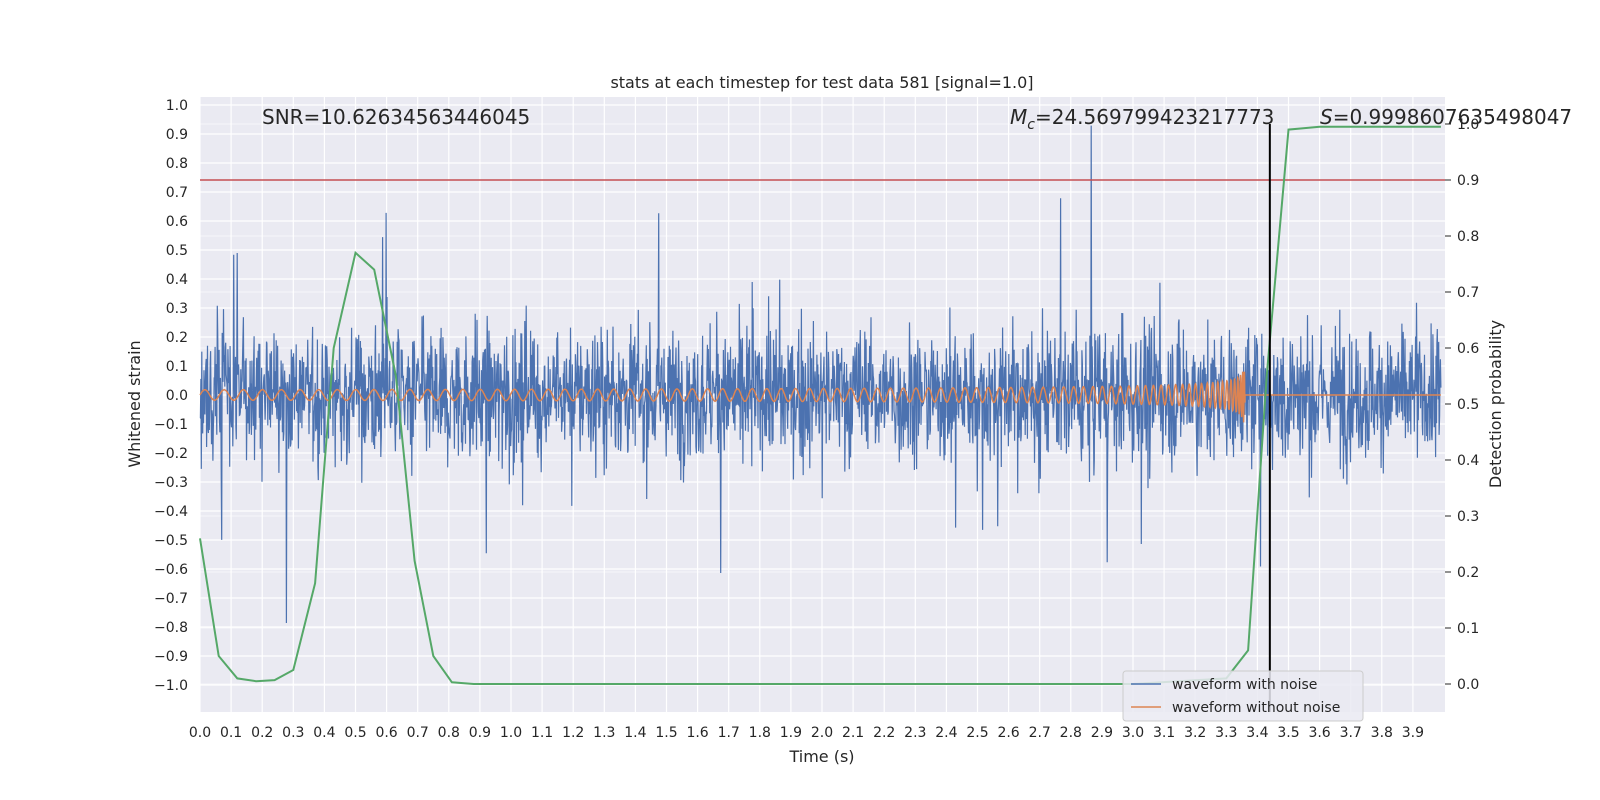  I want to click on x-tick-label: 2.7, so click(1040, 733).